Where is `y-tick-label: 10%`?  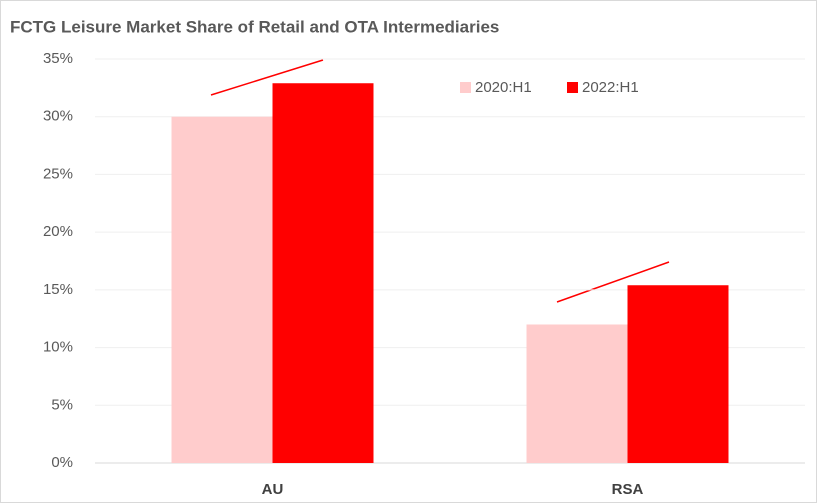 y-tick-label: 10% is located at coordinates (58, 347).